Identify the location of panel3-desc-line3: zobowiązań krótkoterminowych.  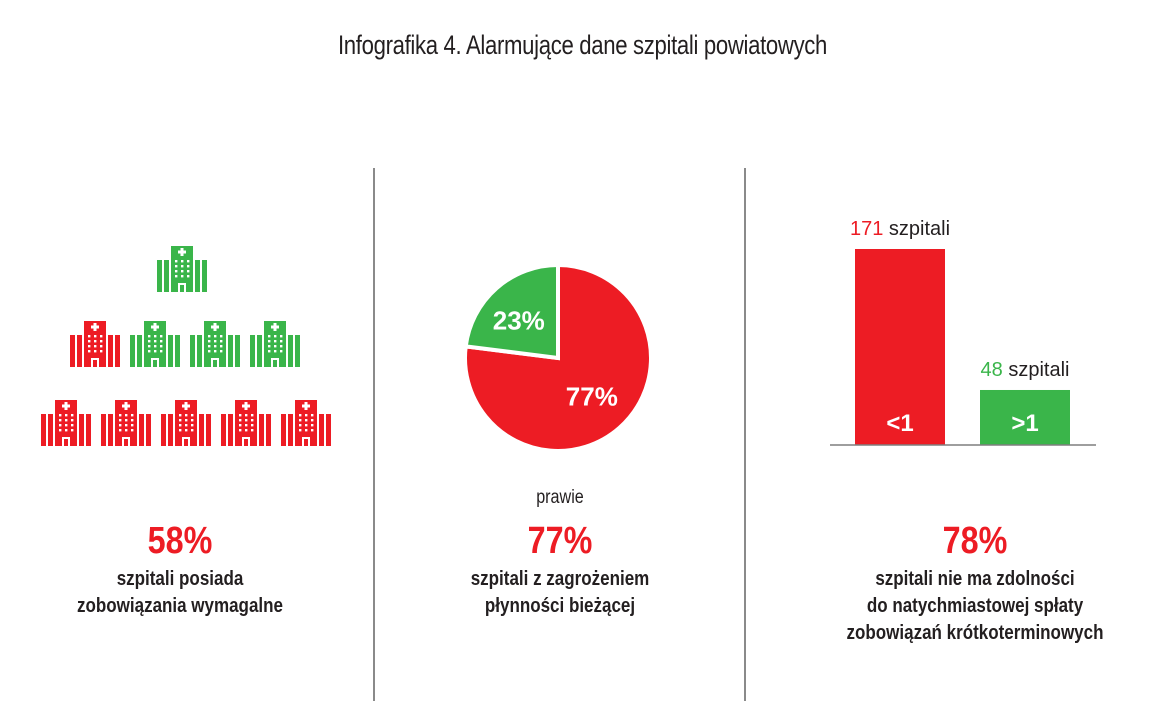
(975, 633).